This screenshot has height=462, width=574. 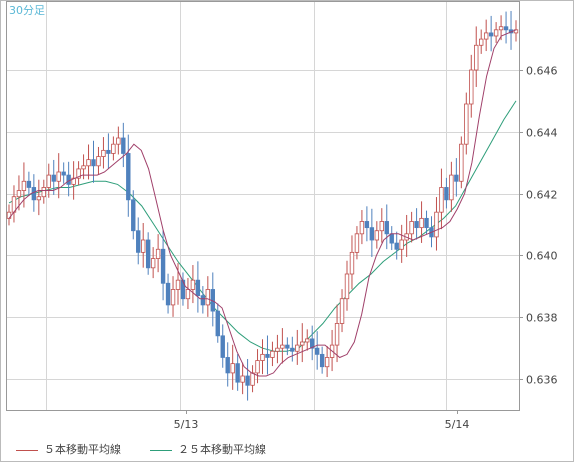 I want to click on y-tick-label: 0.646, so click(x=542, y=71).